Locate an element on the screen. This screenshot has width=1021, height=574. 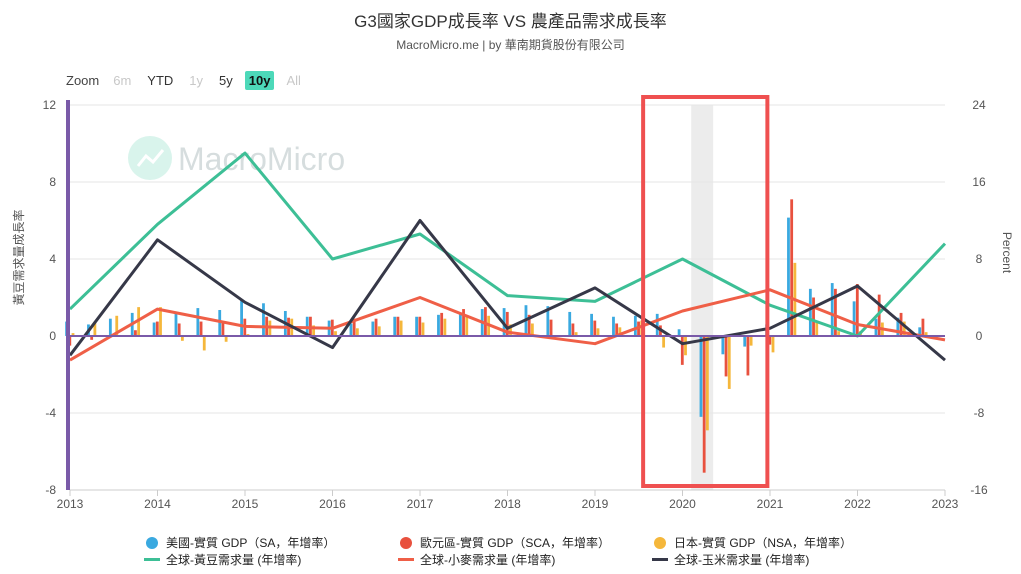
x-tick-label: 2019 is located at coordinates (595, 504).